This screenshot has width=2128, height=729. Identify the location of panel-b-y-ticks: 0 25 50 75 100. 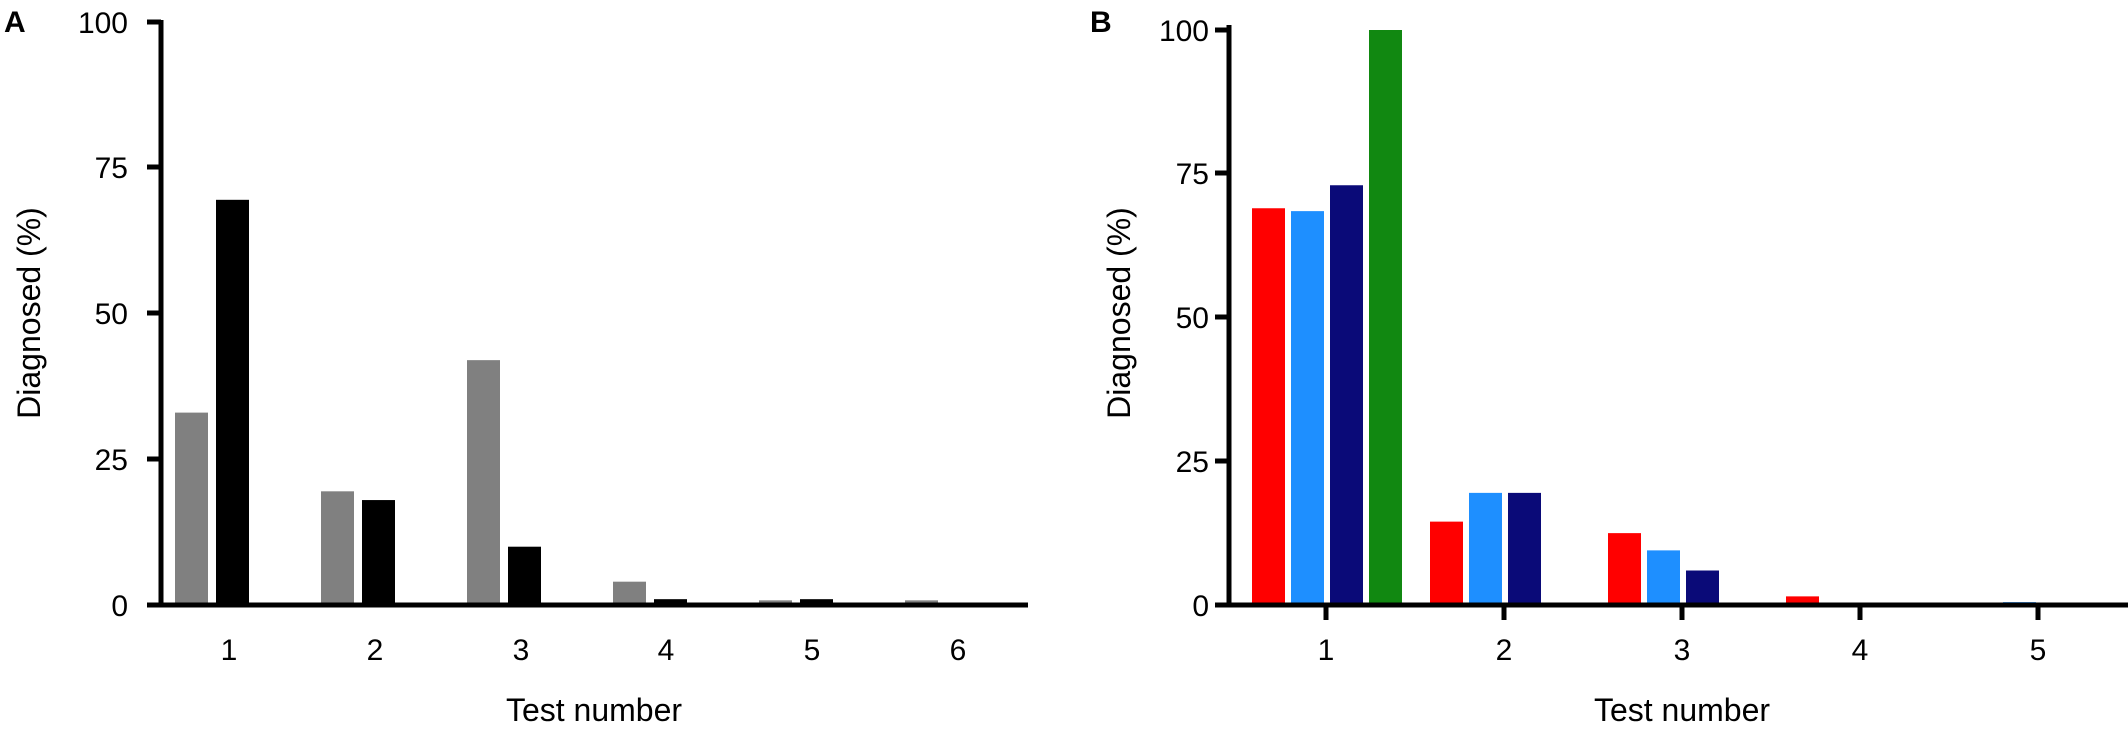
(1194, 319).